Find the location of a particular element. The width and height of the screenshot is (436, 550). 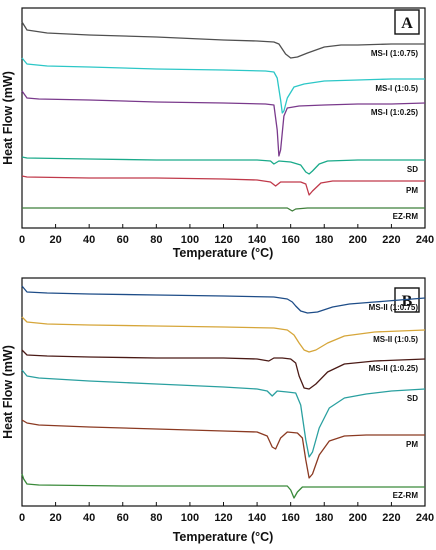

panel-b-series-label-1: MS-II (1:0.75) is located at coordinates (394, 307).